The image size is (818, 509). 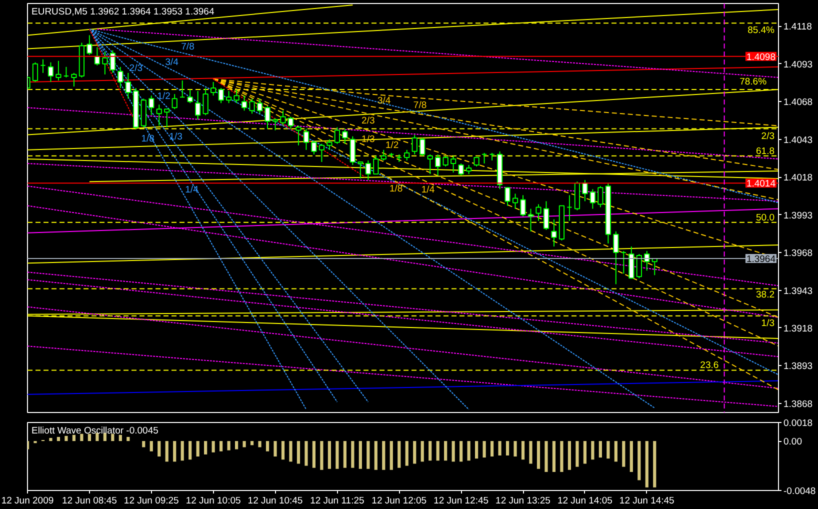 What do you see at coordinates (95, 431) in the screenshot?
I see `chart-title: Elliott Wave Oscillator -0.0045` at bounding box center [95, 431].